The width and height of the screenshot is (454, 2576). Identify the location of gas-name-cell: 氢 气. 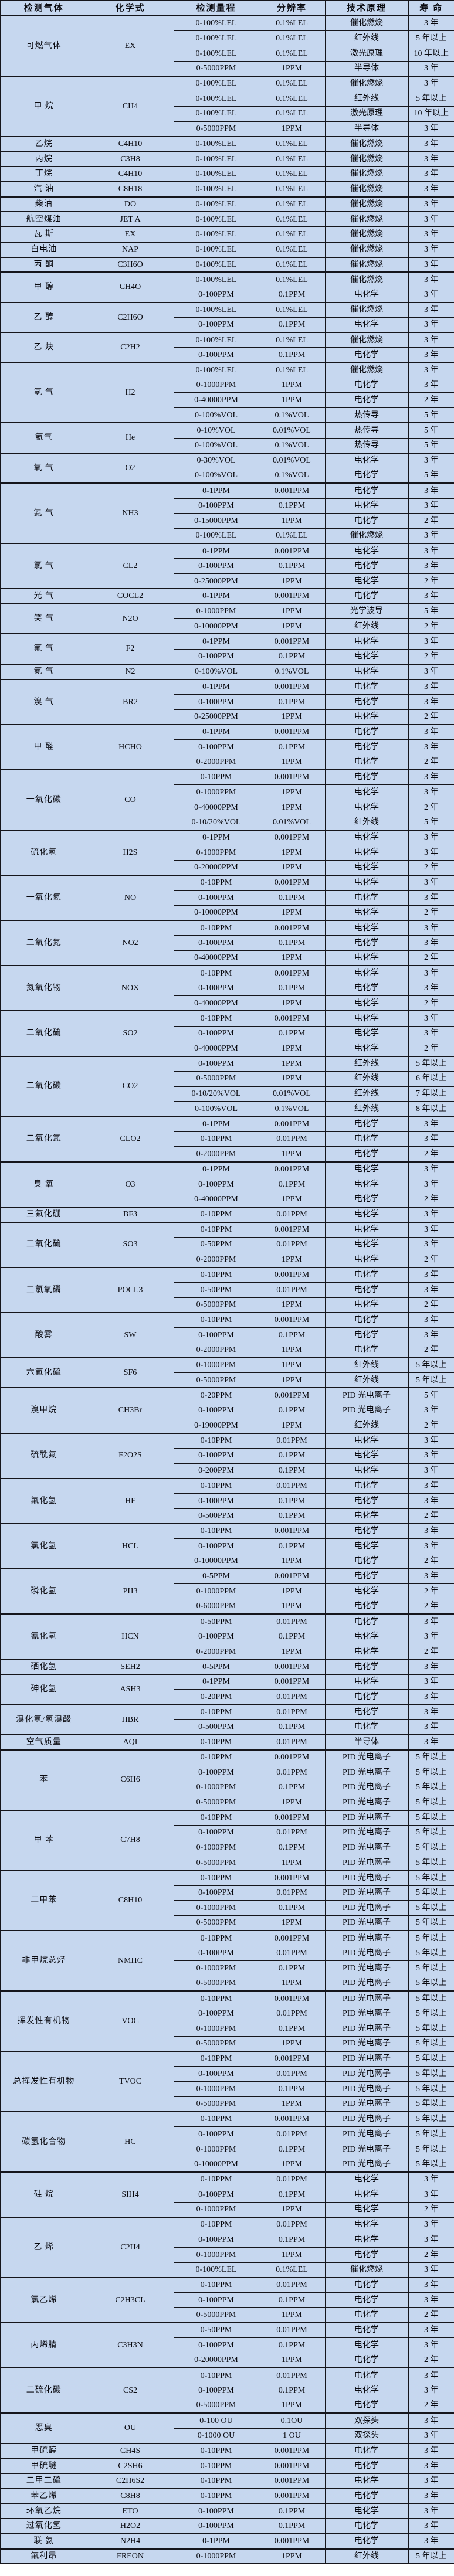
(43, 392).